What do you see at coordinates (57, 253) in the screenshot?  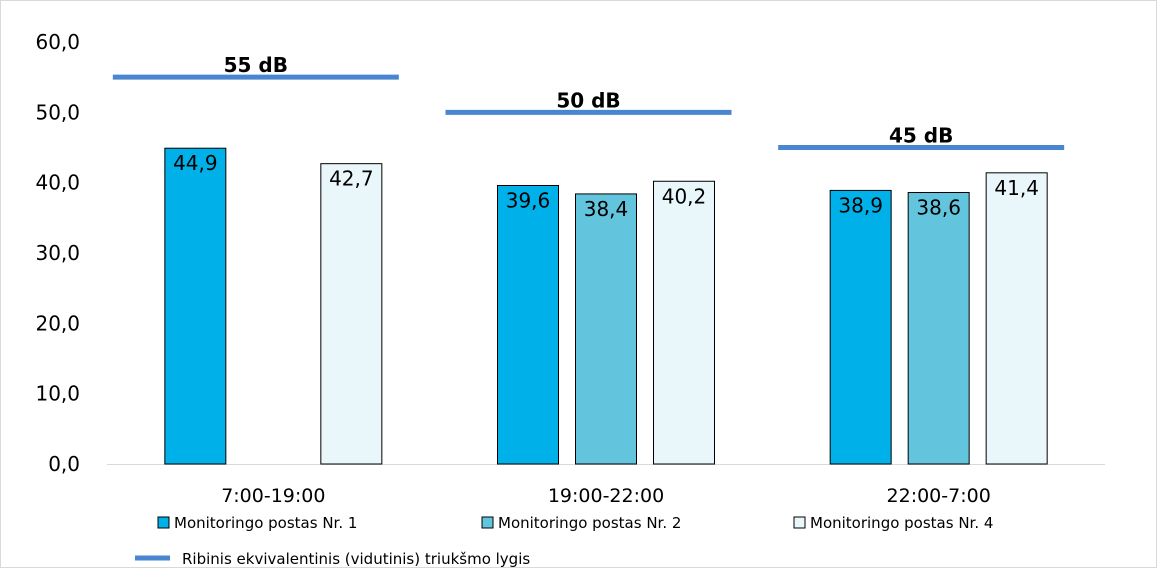 I see `y-tick-label: 30,0` at bounding box center [57, 253].